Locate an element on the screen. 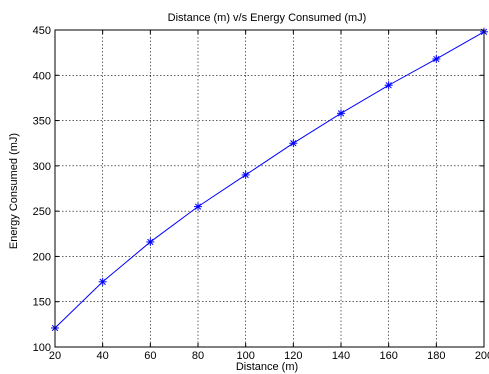 The width and height of the screenshot is (489, 374). x-axis-label: Distance (m) is located at coordinates (267, 367).